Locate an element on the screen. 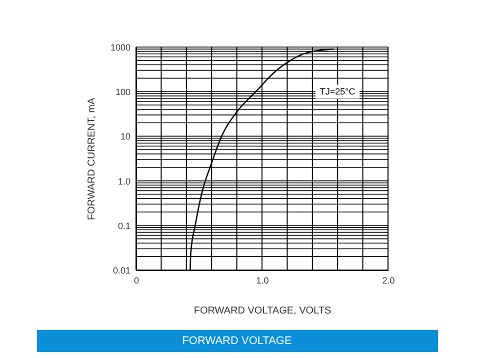 The height and width of the screenshot is (358, 500). y-axis-title: FORWARD CURRENT, mA is located at coordinates (92, 159).